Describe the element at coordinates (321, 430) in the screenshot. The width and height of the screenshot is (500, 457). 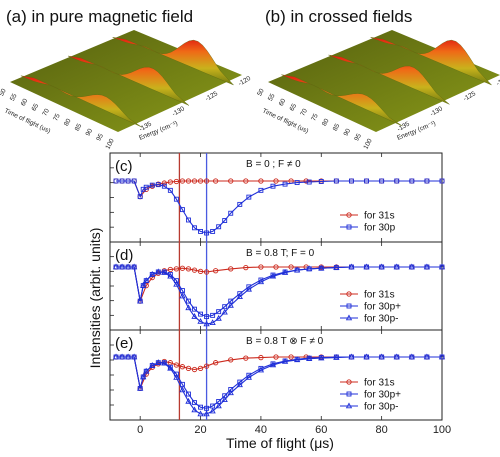
I see `x-tick-label: 60` at that location.